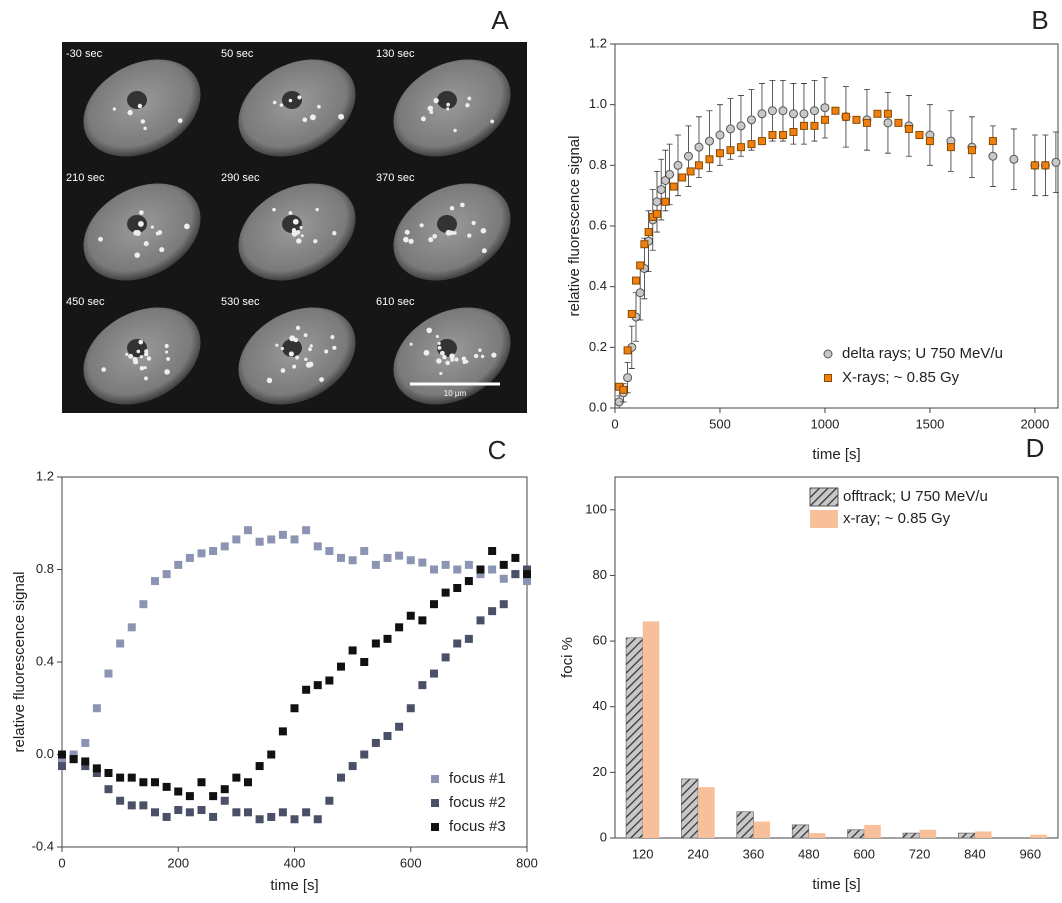  Describe the element at coordinates (455, 393) in the screenshot. I see `scale-bar-label: 10 μm` at that location.